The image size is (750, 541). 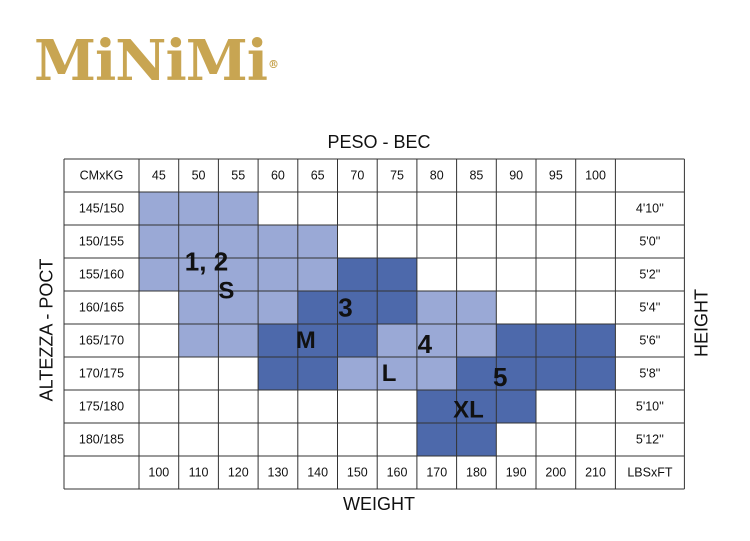 What do you see at coordinates (437, 176) in the screenshot?
I see `kg-tick-label: 80` at bounding box center [437, 176].